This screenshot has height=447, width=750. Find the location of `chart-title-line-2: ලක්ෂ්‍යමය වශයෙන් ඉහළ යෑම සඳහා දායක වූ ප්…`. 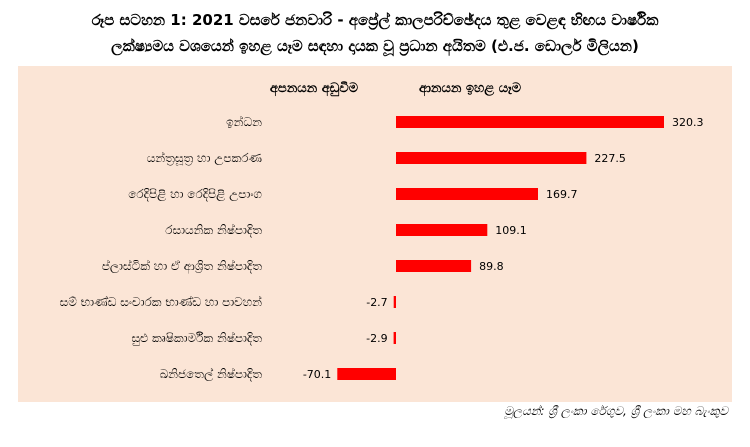

chart-title-line-2: ලක්ෂ්‍යමය වශයෙන් ඉහළ යෑම සඳහා දායක වූ ප්… is located at coordinates (375, 46).